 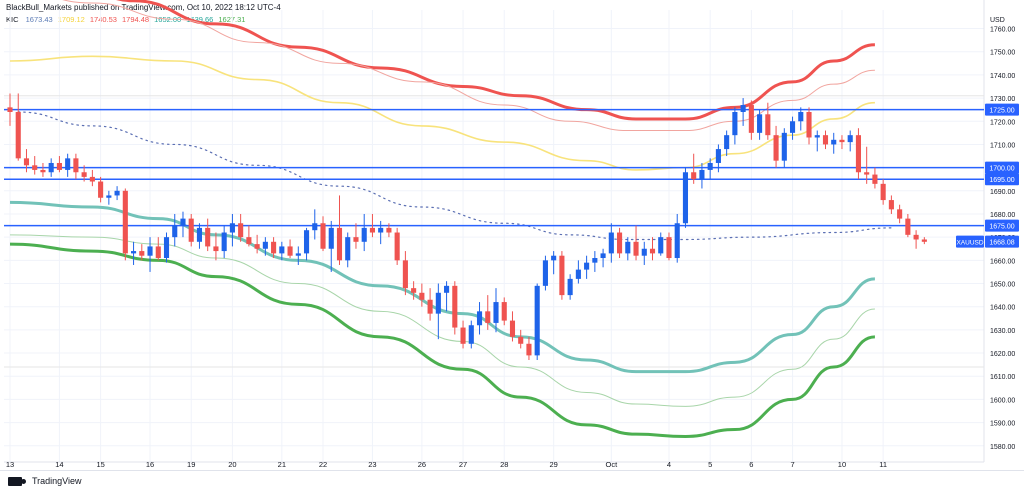 I want to click on currency-label: USD, so click(x=997, y=20).